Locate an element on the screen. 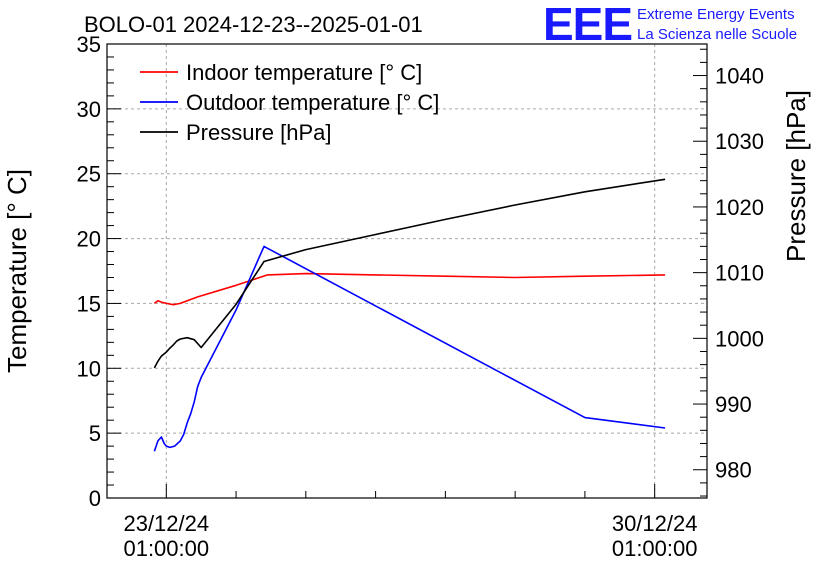 The width and height of the screenshot is (836, 572). legend-label-2: Pressure [hPa] is located at coordinates (259, 132).